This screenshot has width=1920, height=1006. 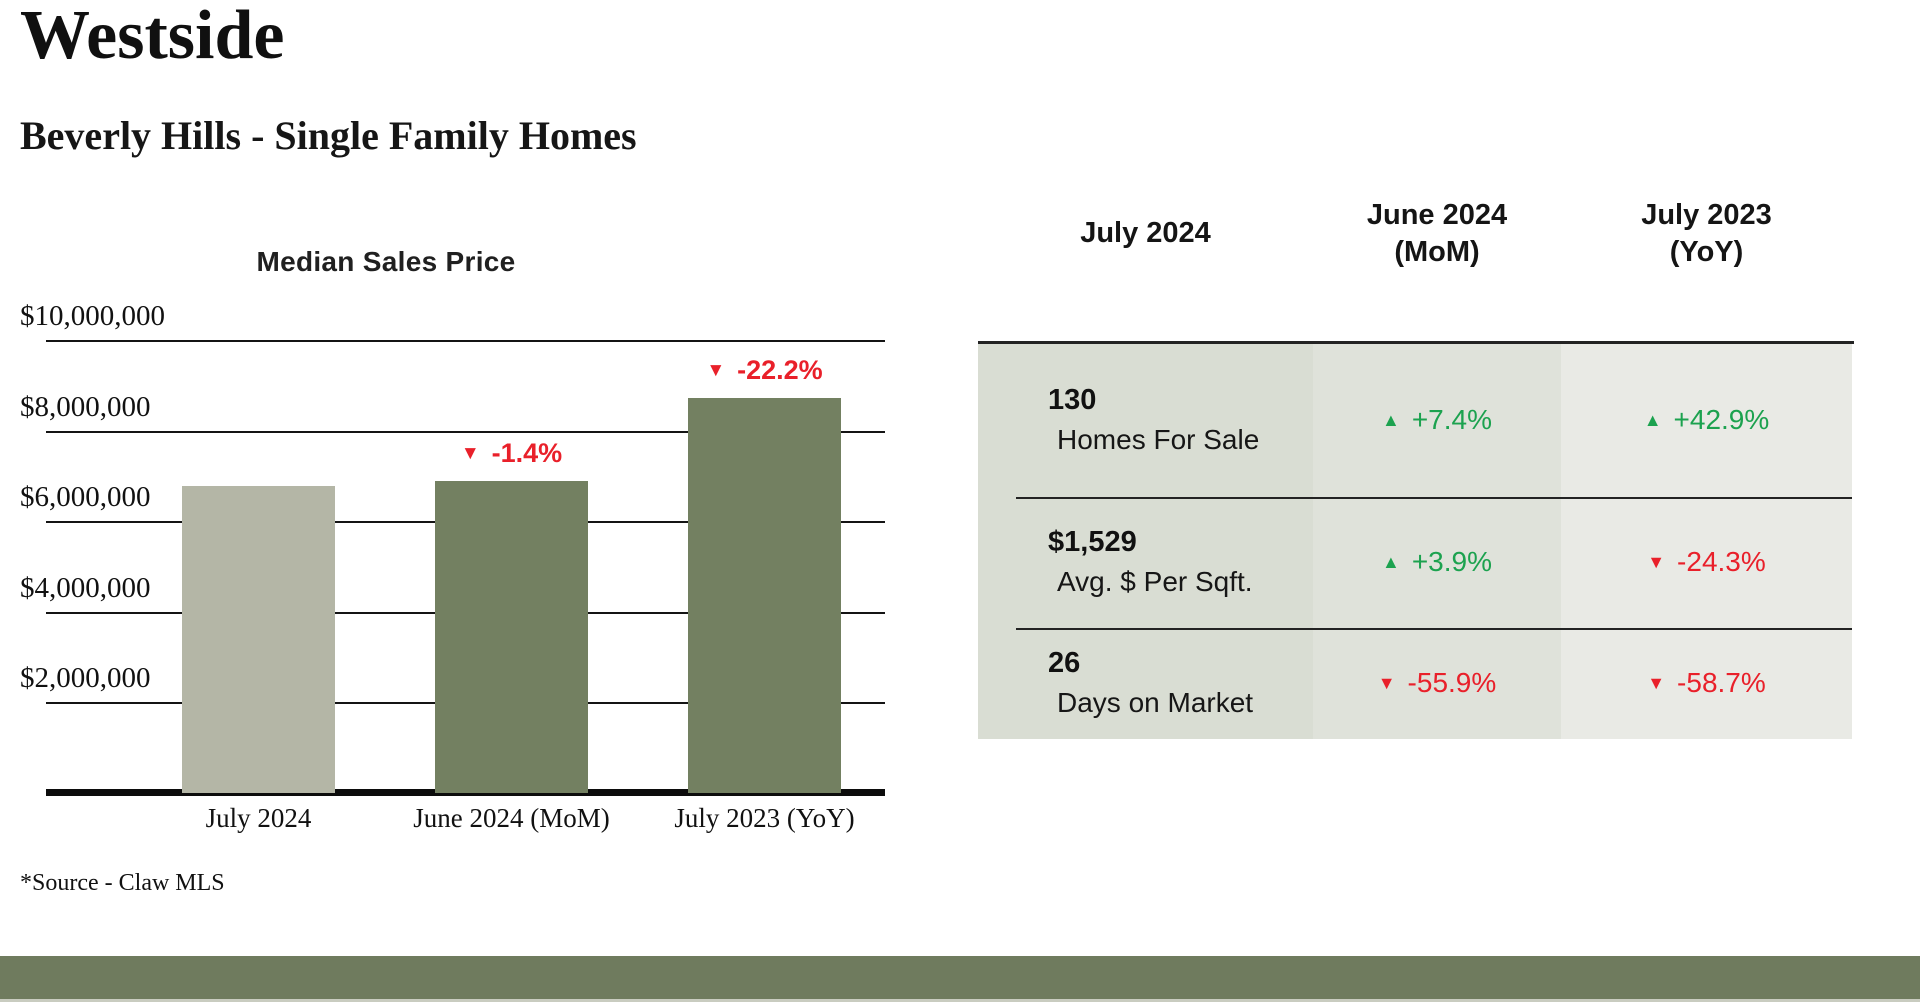 I want to click on stat-value: $1,529, so click(x=1092, y=541).